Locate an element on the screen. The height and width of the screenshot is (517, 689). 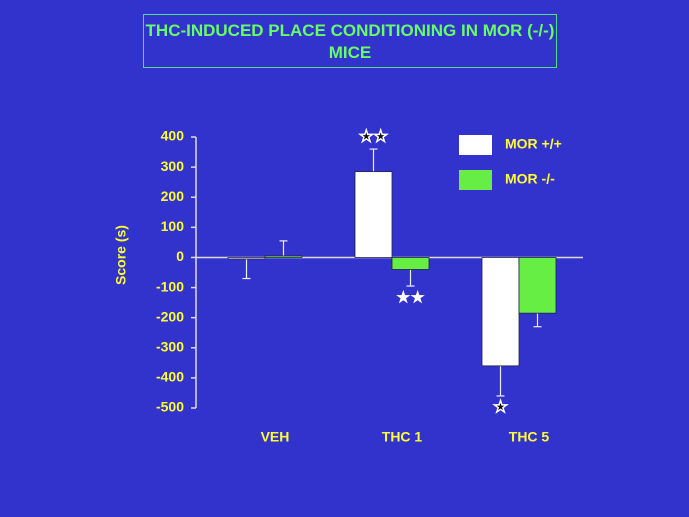
y-tick-label: -500 is located at coordinates (170, 407).